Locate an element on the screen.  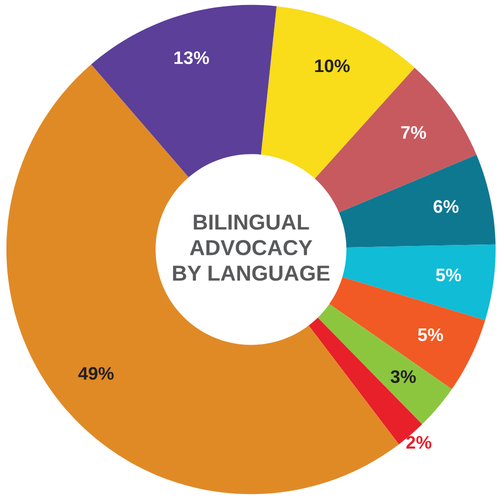
data-label: 10% is located at coordinates (332, 65).